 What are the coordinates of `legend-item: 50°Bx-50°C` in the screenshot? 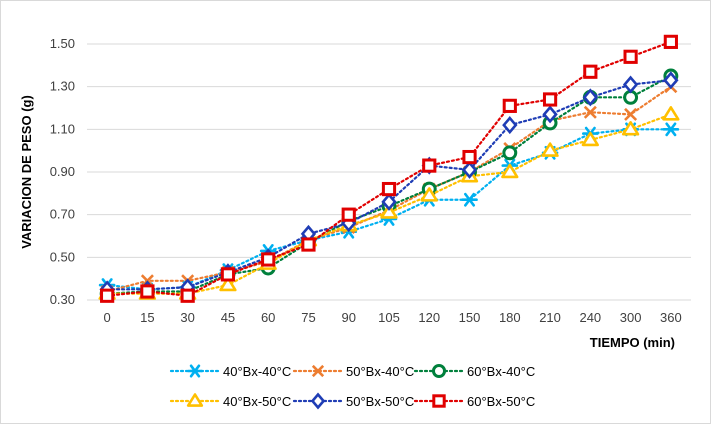 It's located at (353, 401).